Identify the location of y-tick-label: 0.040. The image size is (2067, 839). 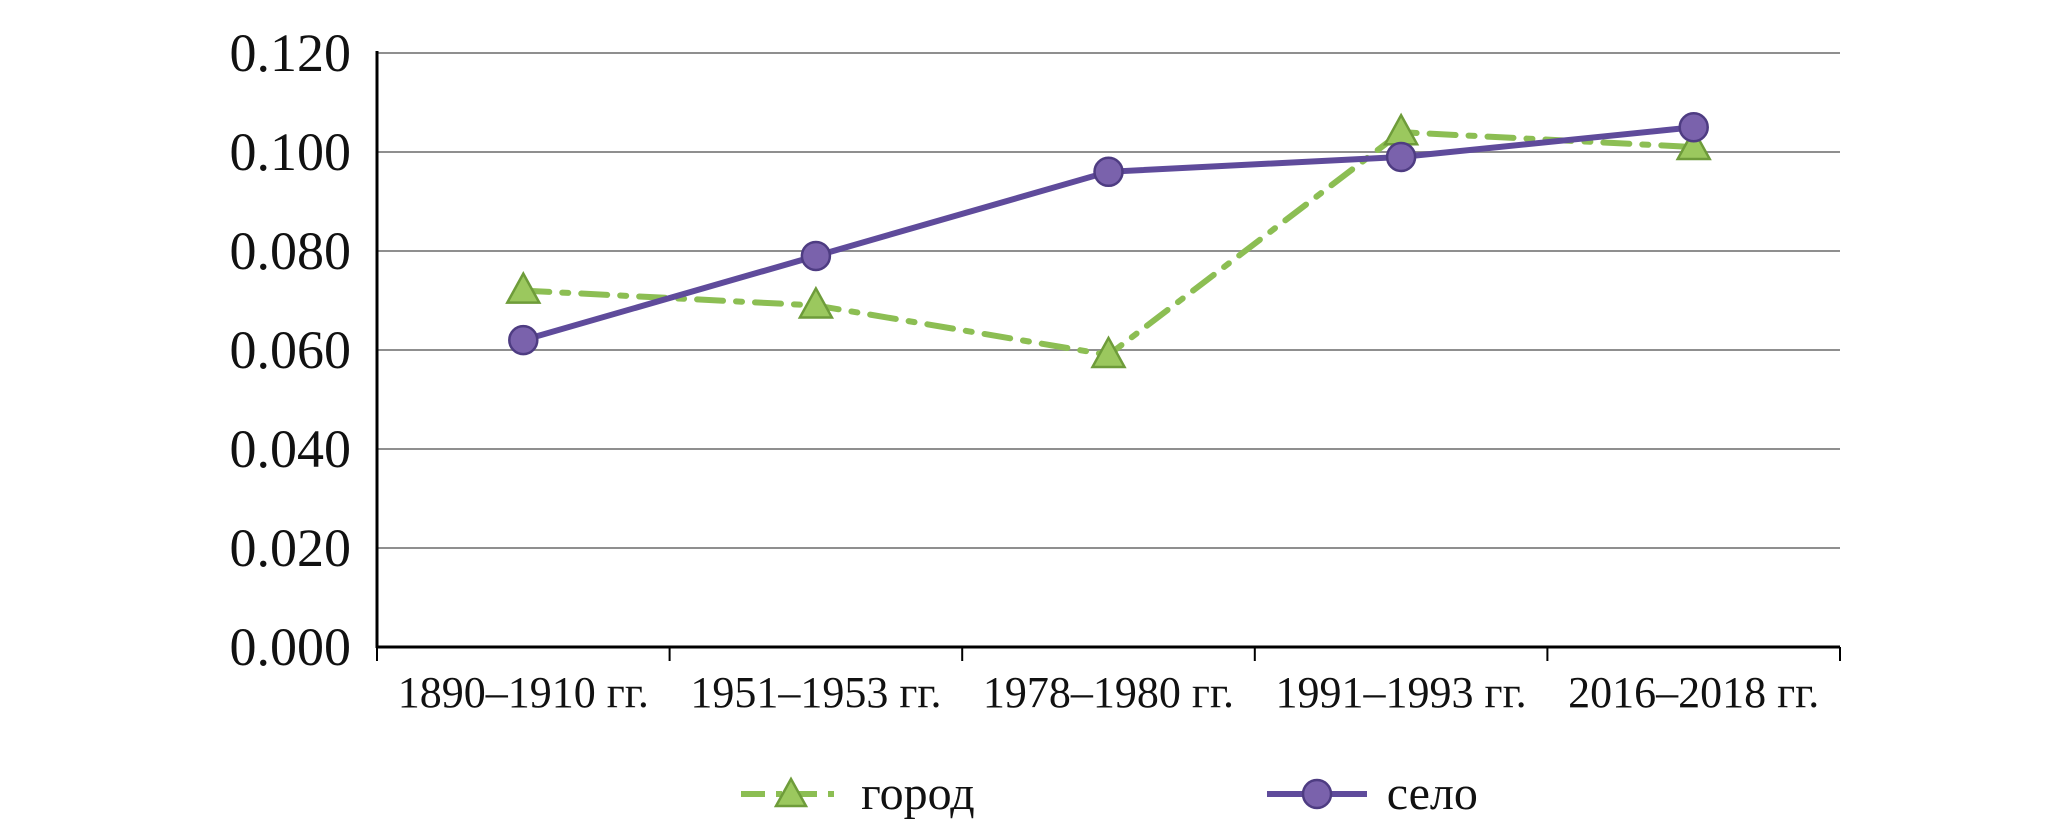
(291, 449).